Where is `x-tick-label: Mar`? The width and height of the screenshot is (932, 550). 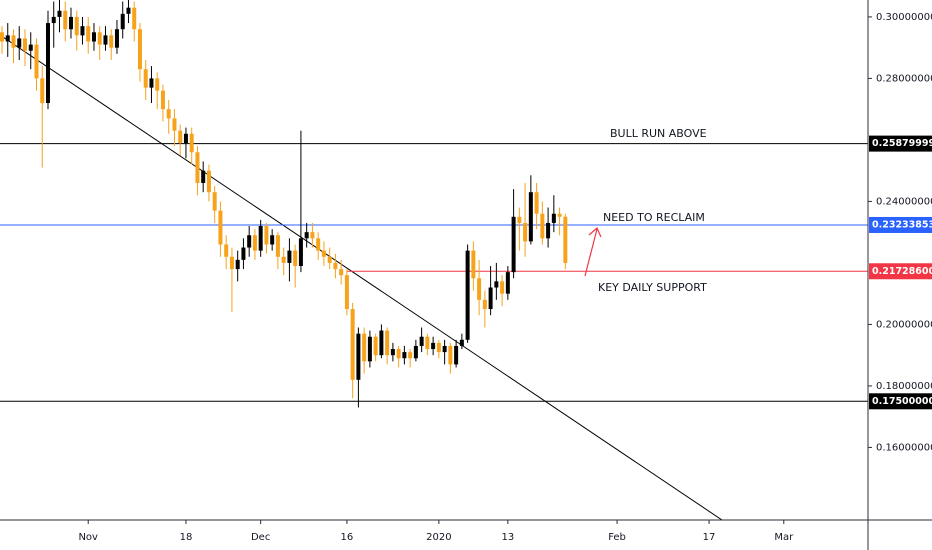
x-tick-label: Mar is located at coordinates (784, 537).